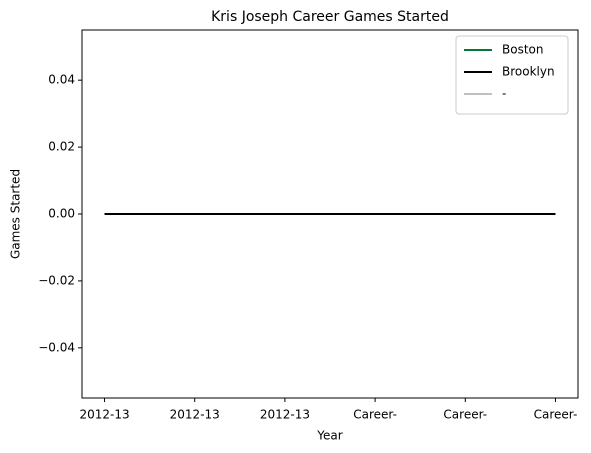 Image resolution: width=591 pixels, height=453 pixels. What do you see at coordinates (329, 436) in the screenshot?
I see `x-axis-label: Year` at bounding box center [329, 436].